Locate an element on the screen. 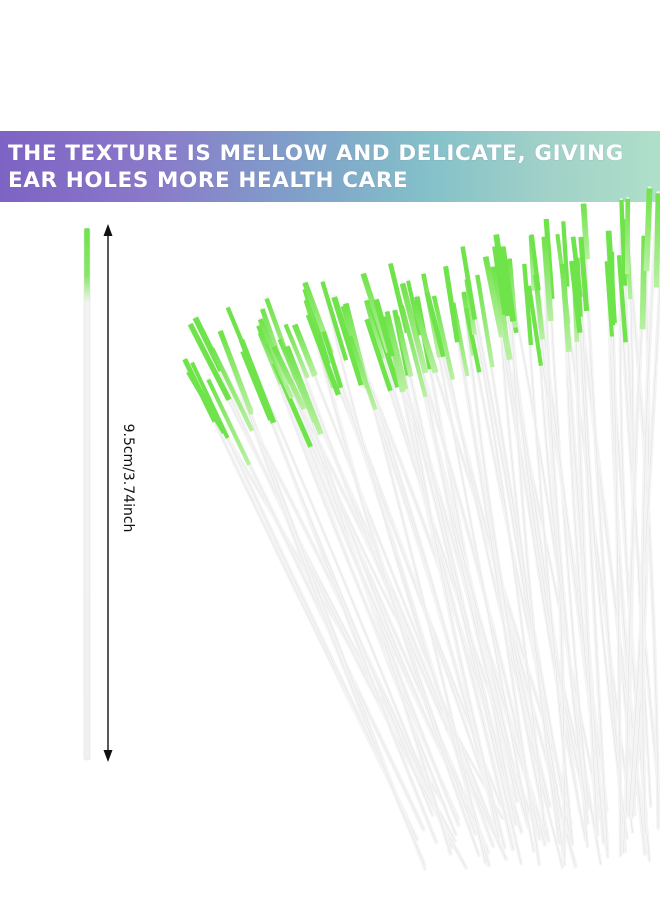 Image resolution: width=660 pixels, height=900 pixels. single-stick is located at coordinates (87, 494).